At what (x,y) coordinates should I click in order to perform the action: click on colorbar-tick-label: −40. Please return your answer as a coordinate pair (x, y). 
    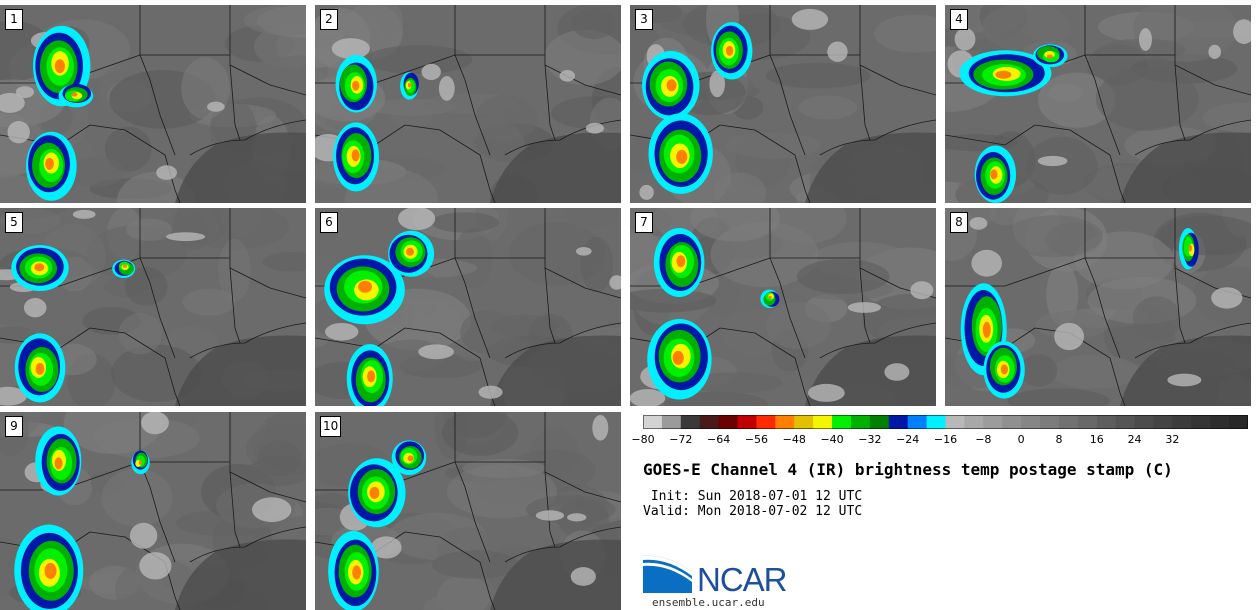
    Looking at the image, I should click on (832, 439).